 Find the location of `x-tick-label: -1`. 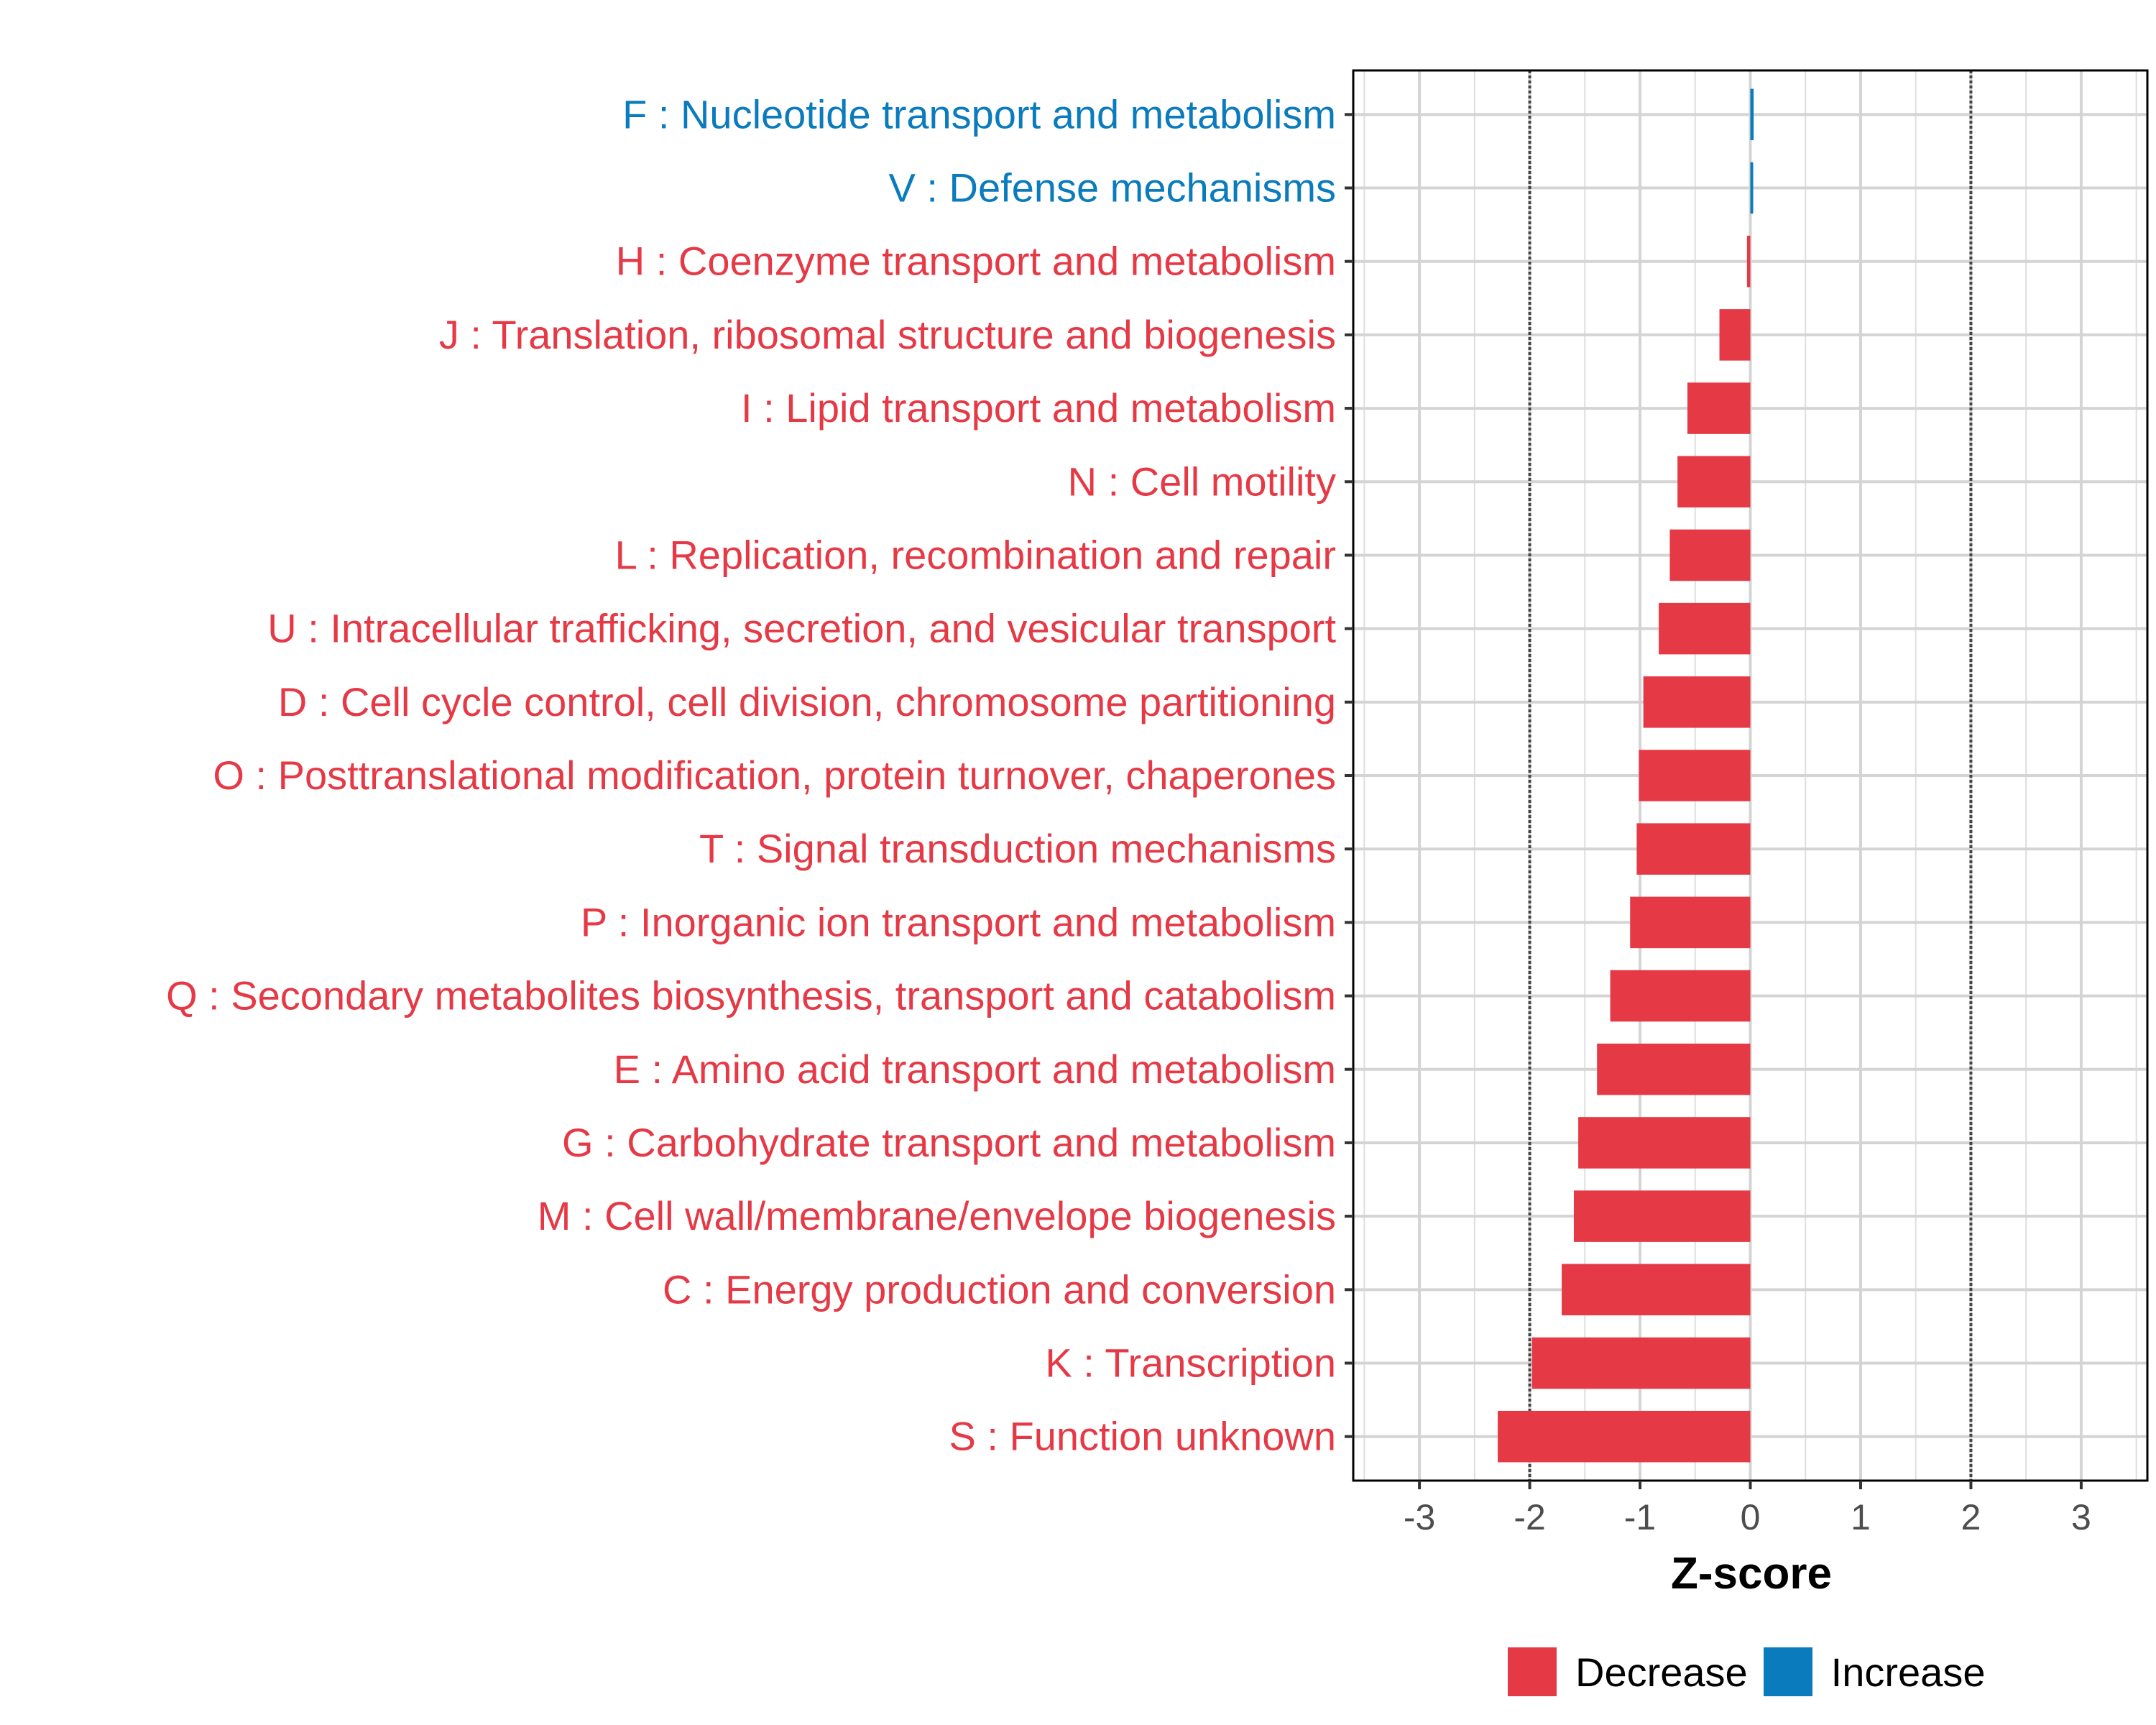

x-tick-label: -1 is located at coordinates (1640, 1517).